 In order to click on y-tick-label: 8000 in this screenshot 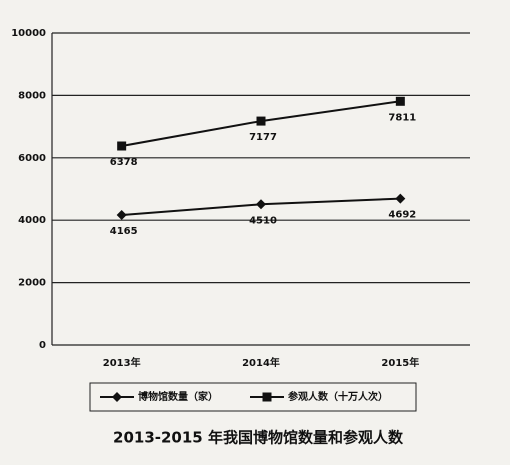, I will do `click(32, 95)`.